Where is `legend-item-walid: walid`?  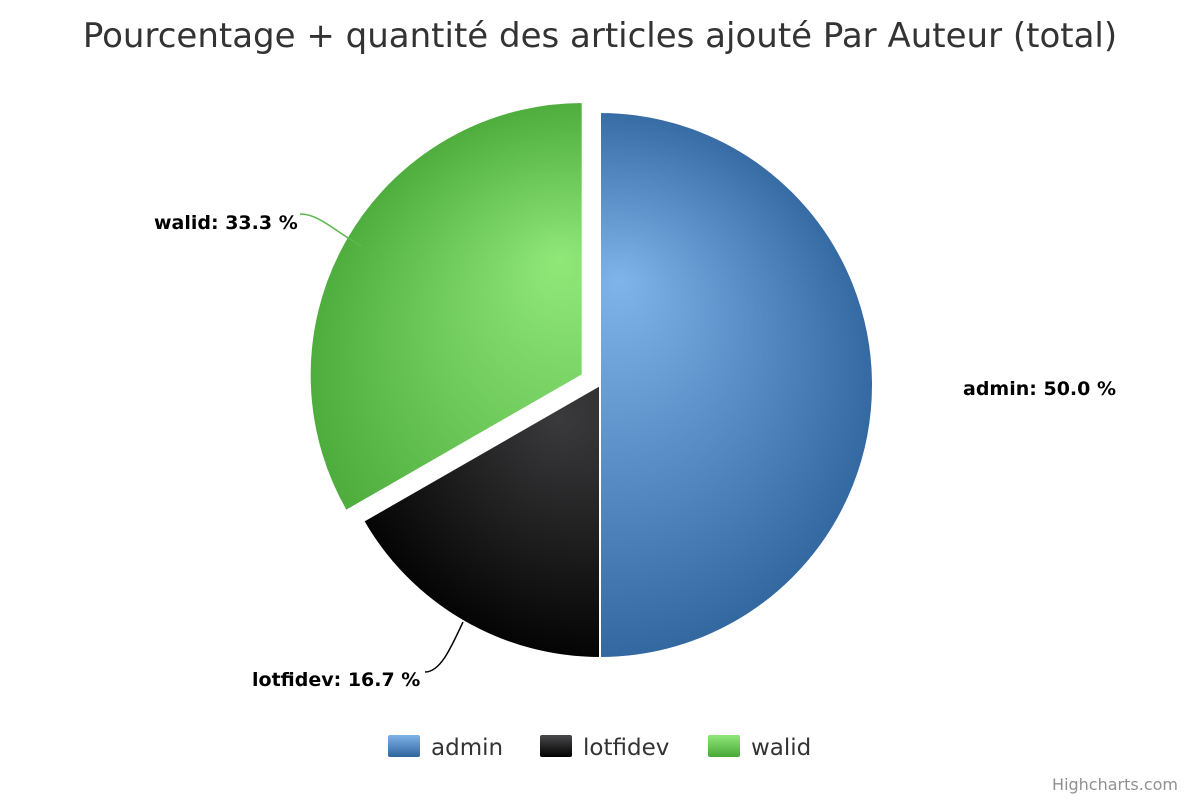 legend-item-walid: walid is located at coordinates (759, 748).